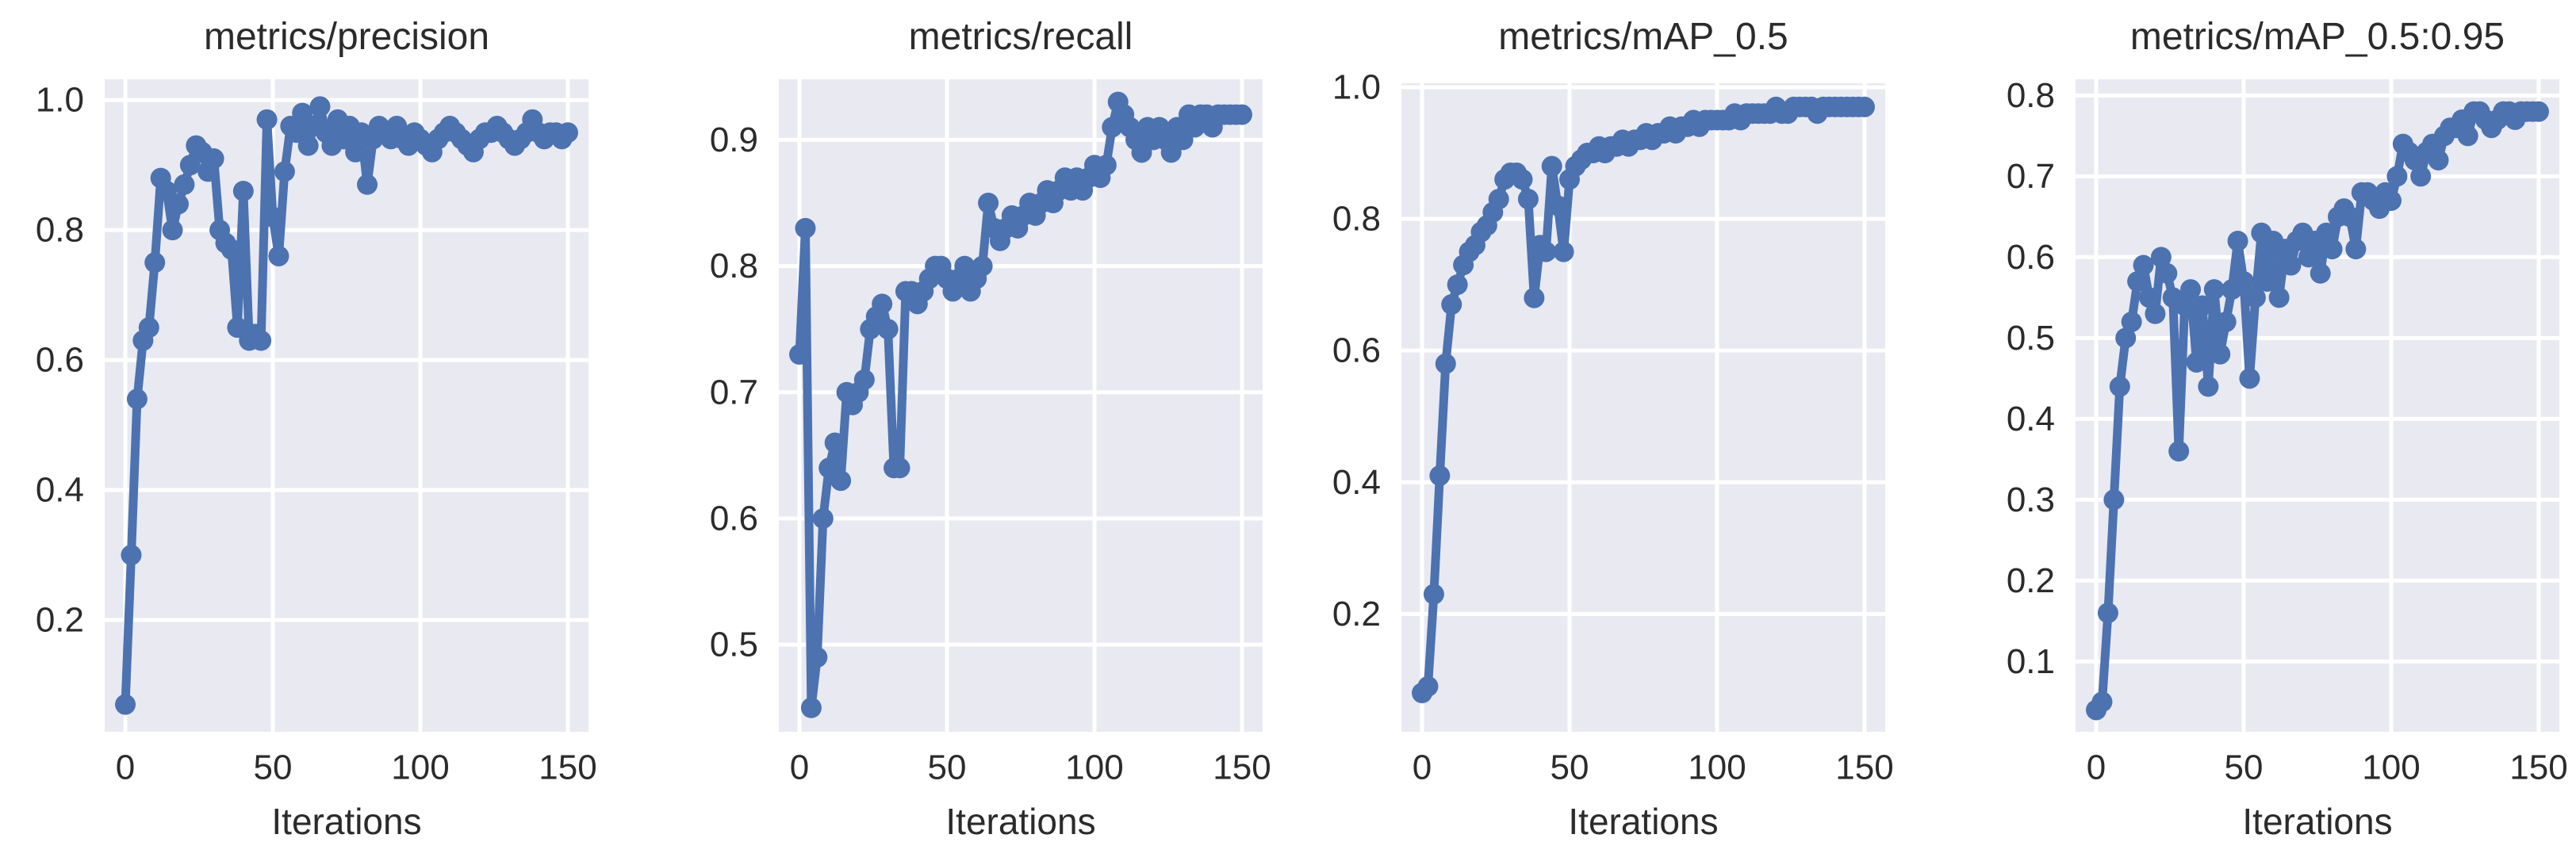  Describe the element at coordinates (1021, 37) in the screenshot. I see `chart-title: metrics/recall` at that location.